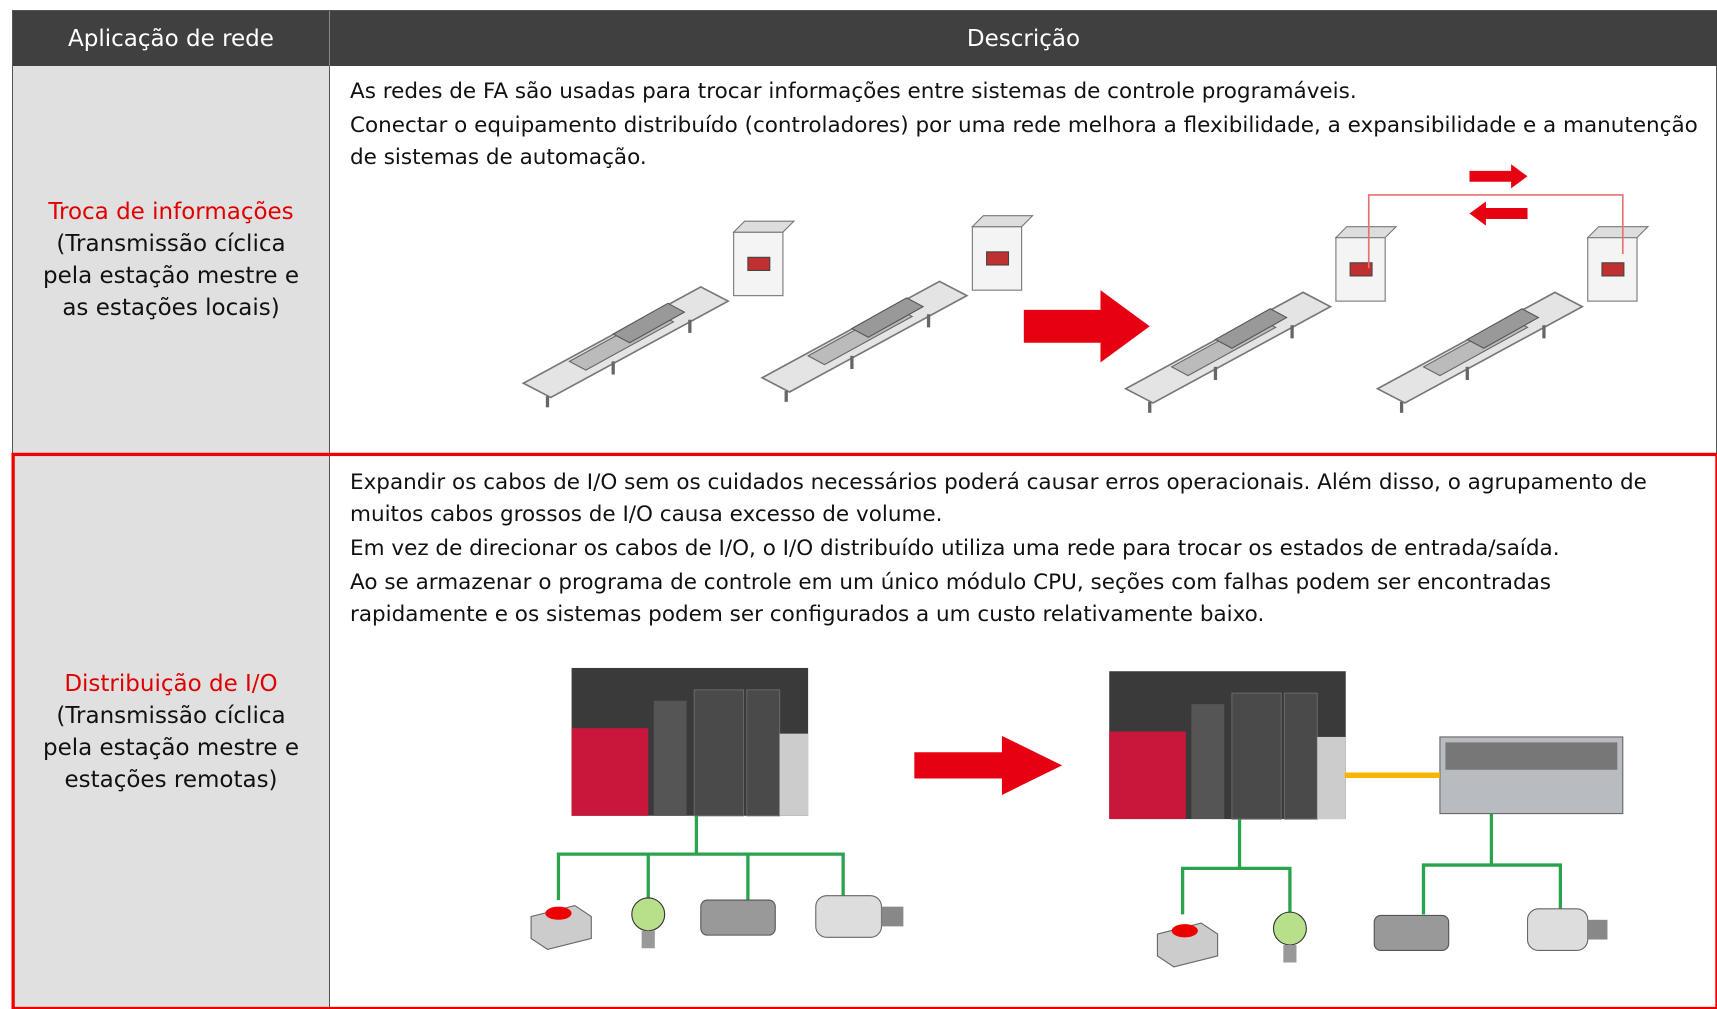 The height and width of the screenshot is (1009, 1717). I want to click on header-text: Aplicação de rede, so click(171, 38).